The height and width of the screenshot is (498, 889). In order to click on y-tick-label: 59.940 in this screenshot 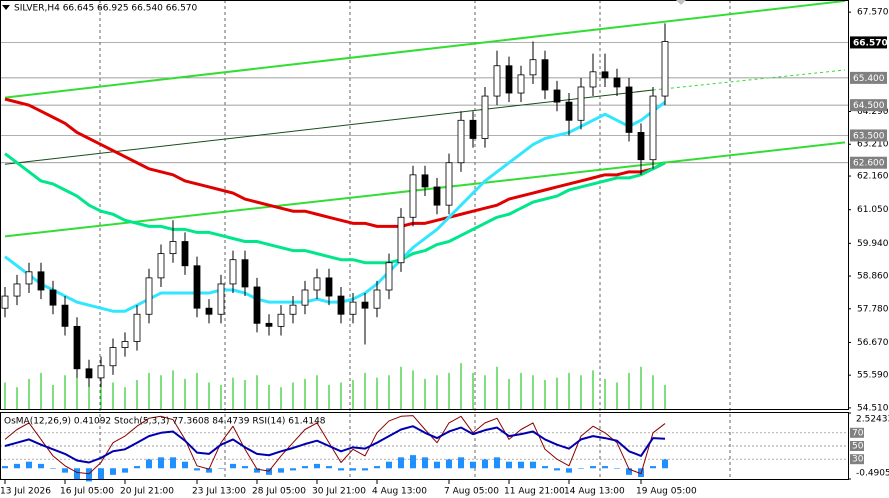, I will do `click(873, 244)`.